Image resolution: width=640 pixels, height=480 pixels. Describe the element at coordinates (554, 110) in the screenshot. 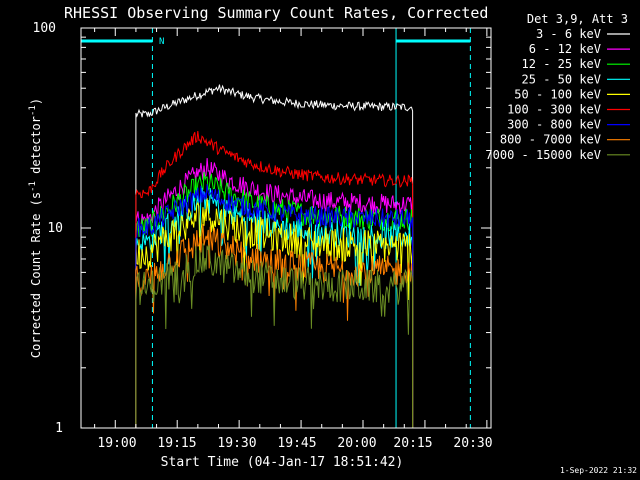

I see `legend-label-5: 100 - 300 keV` at that location.